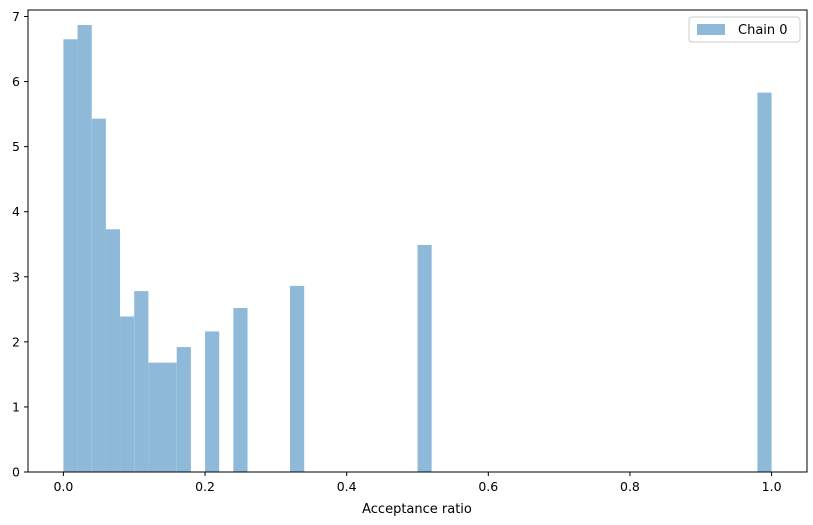  What do you see at coordinates (417, 509) in the screenshot?
I see `x-axis-label: Acceptance ratio` at bounding box center [417, 509].